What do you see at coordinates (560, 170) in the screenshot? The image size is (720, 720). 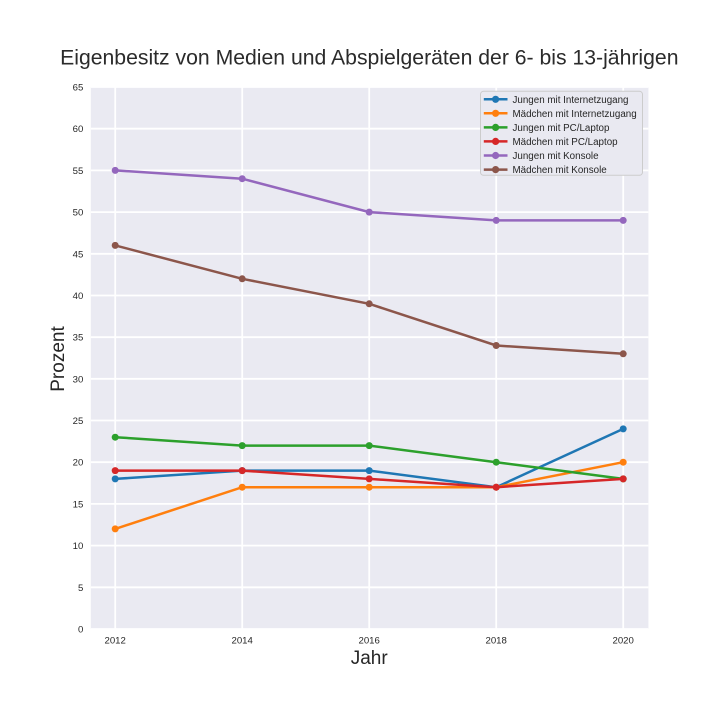 I see `svg-text: Mädchen mit Konsole` at bounding box center [560, 170].